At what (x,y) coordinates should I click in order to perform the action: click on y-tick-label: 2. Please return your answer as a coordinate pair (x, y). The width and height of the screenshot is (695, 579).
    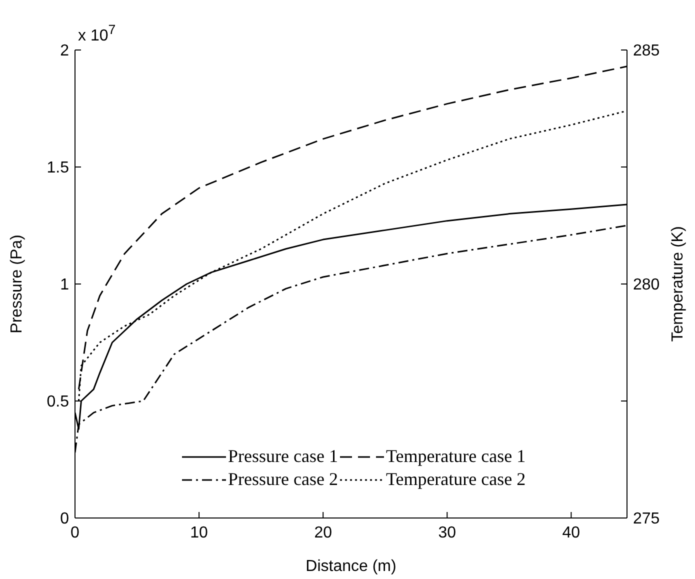
    Looking at the image, I should click on (65, 51).